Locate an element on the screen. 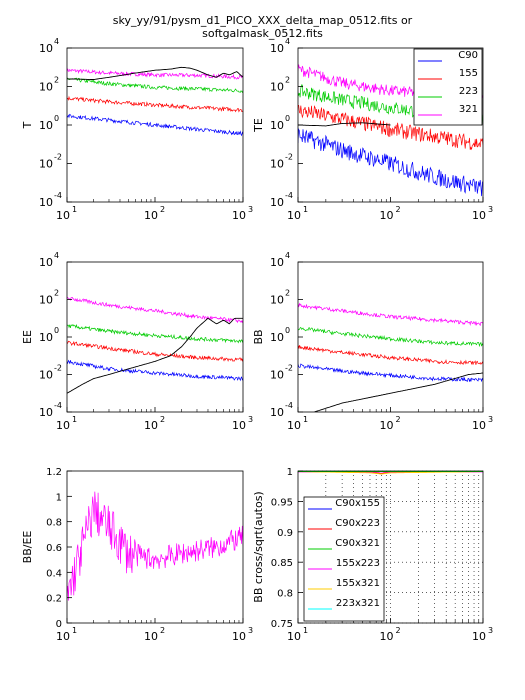 Image resolution: width=525 pixels, height=700 pixels. legend: C90 155 223 321 is located at coordinates (448, 87).